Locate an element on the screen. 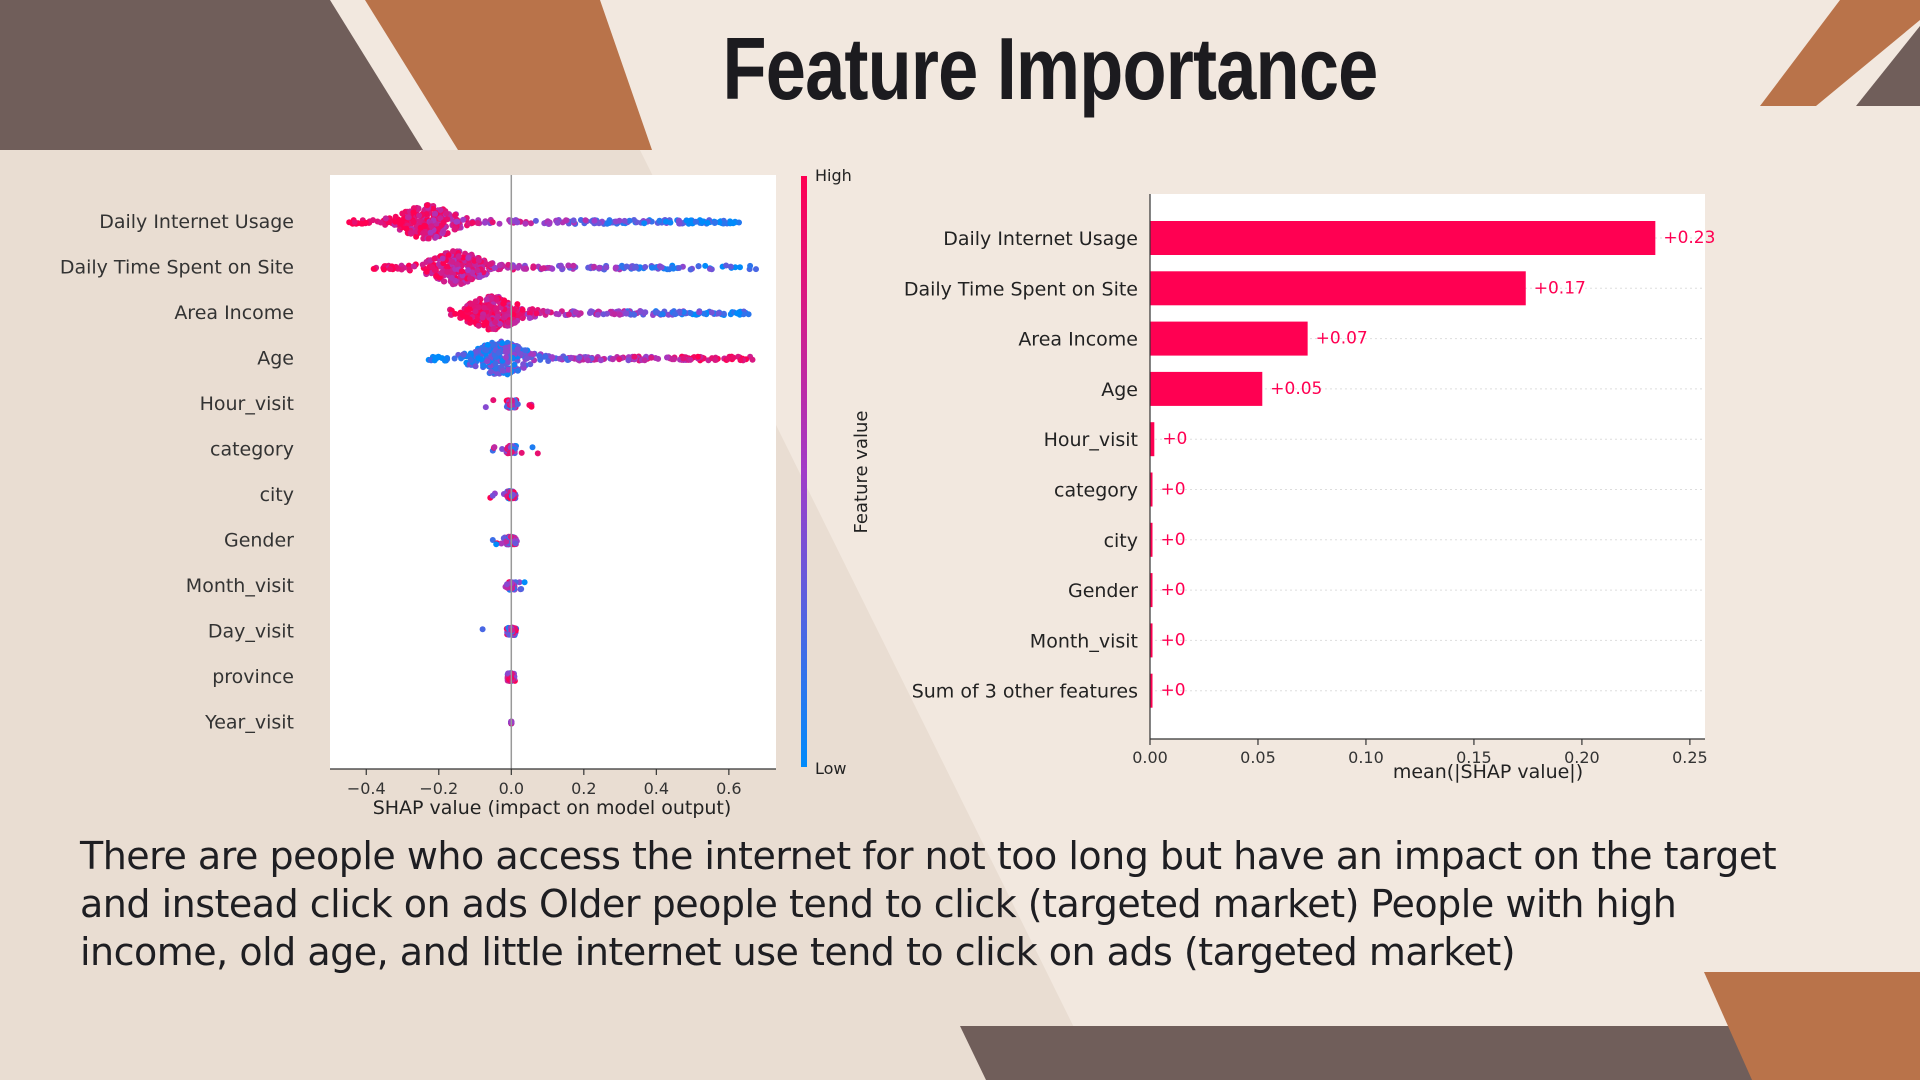 Image resolution: width=1920 pixels, height=1080 pixels. beeswarm-plot-area is located at coordinates (553, 472).